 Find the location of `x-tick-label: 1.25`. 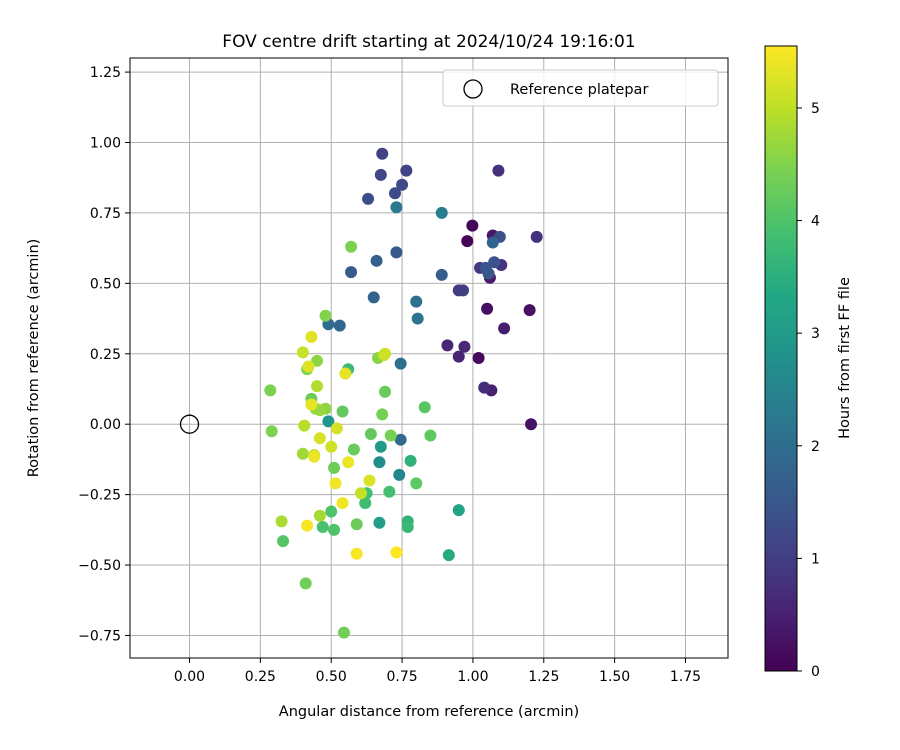

x-tick-label: 1.25 is located at coordinates (543, 677).